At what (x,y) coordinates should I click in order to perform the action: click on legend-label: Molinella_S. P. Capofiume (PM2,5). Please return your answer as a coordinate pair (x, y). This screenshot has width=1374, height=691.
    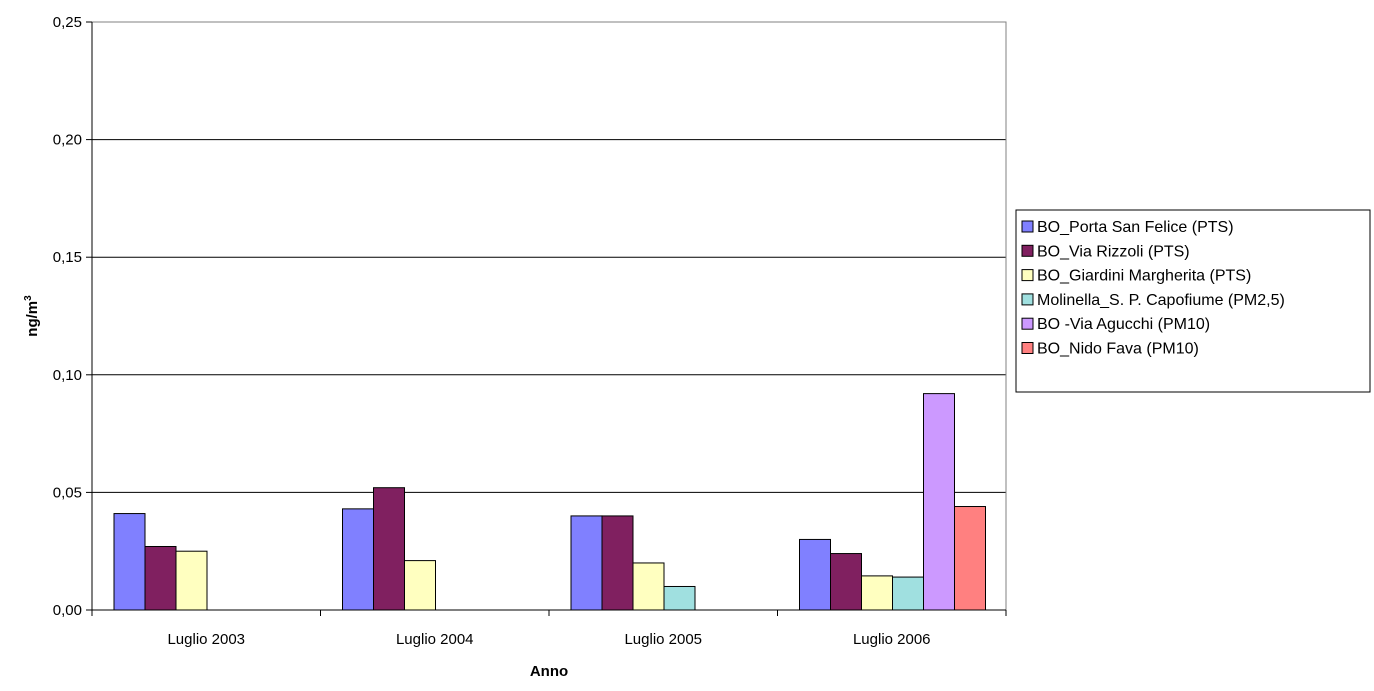
    Looking at the image, I should click on (1161, 300).